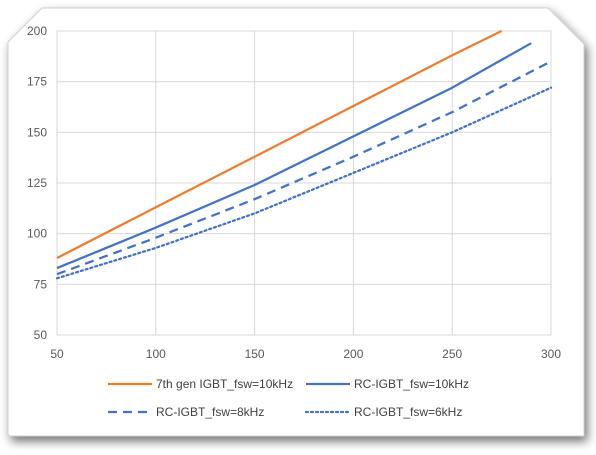 Image resolution: width=596 pixels, height=455 pixels. I want to click on legend-item: 7th gen IGBT_fsw=10kHz, so click(200, 384).